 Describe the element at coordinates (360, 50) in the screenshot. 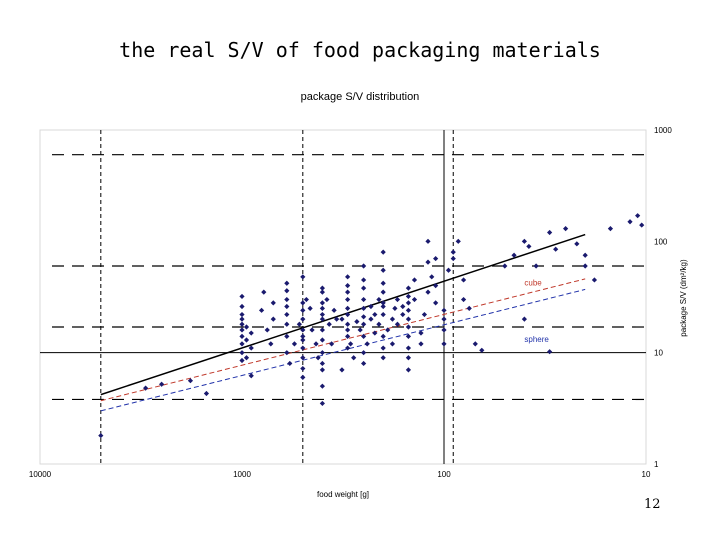

I see `slide-title: the real S/V of food packaging materials` at that location.